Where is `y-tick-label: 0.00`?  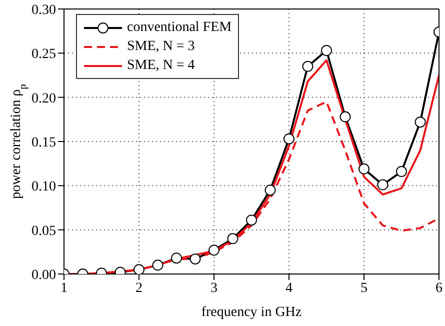
y-tick-label: 0.00 is located at coordinates (44, 275).